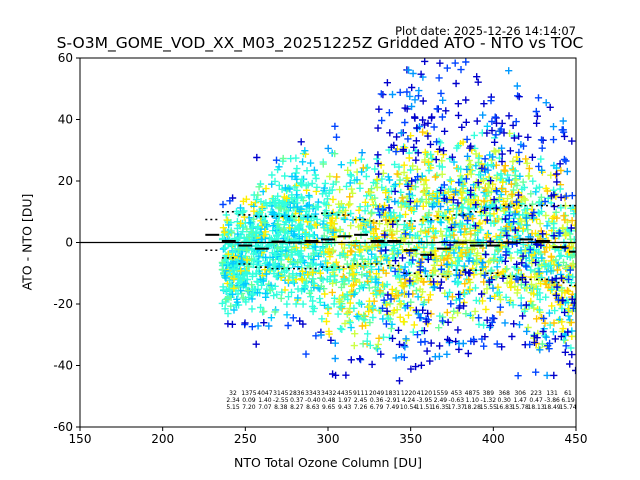 This screenshot has width=640, height=480. Describe the element at coordinates (393, 400) in the screenshot. I see `stats-cell: -2.91` at that location.